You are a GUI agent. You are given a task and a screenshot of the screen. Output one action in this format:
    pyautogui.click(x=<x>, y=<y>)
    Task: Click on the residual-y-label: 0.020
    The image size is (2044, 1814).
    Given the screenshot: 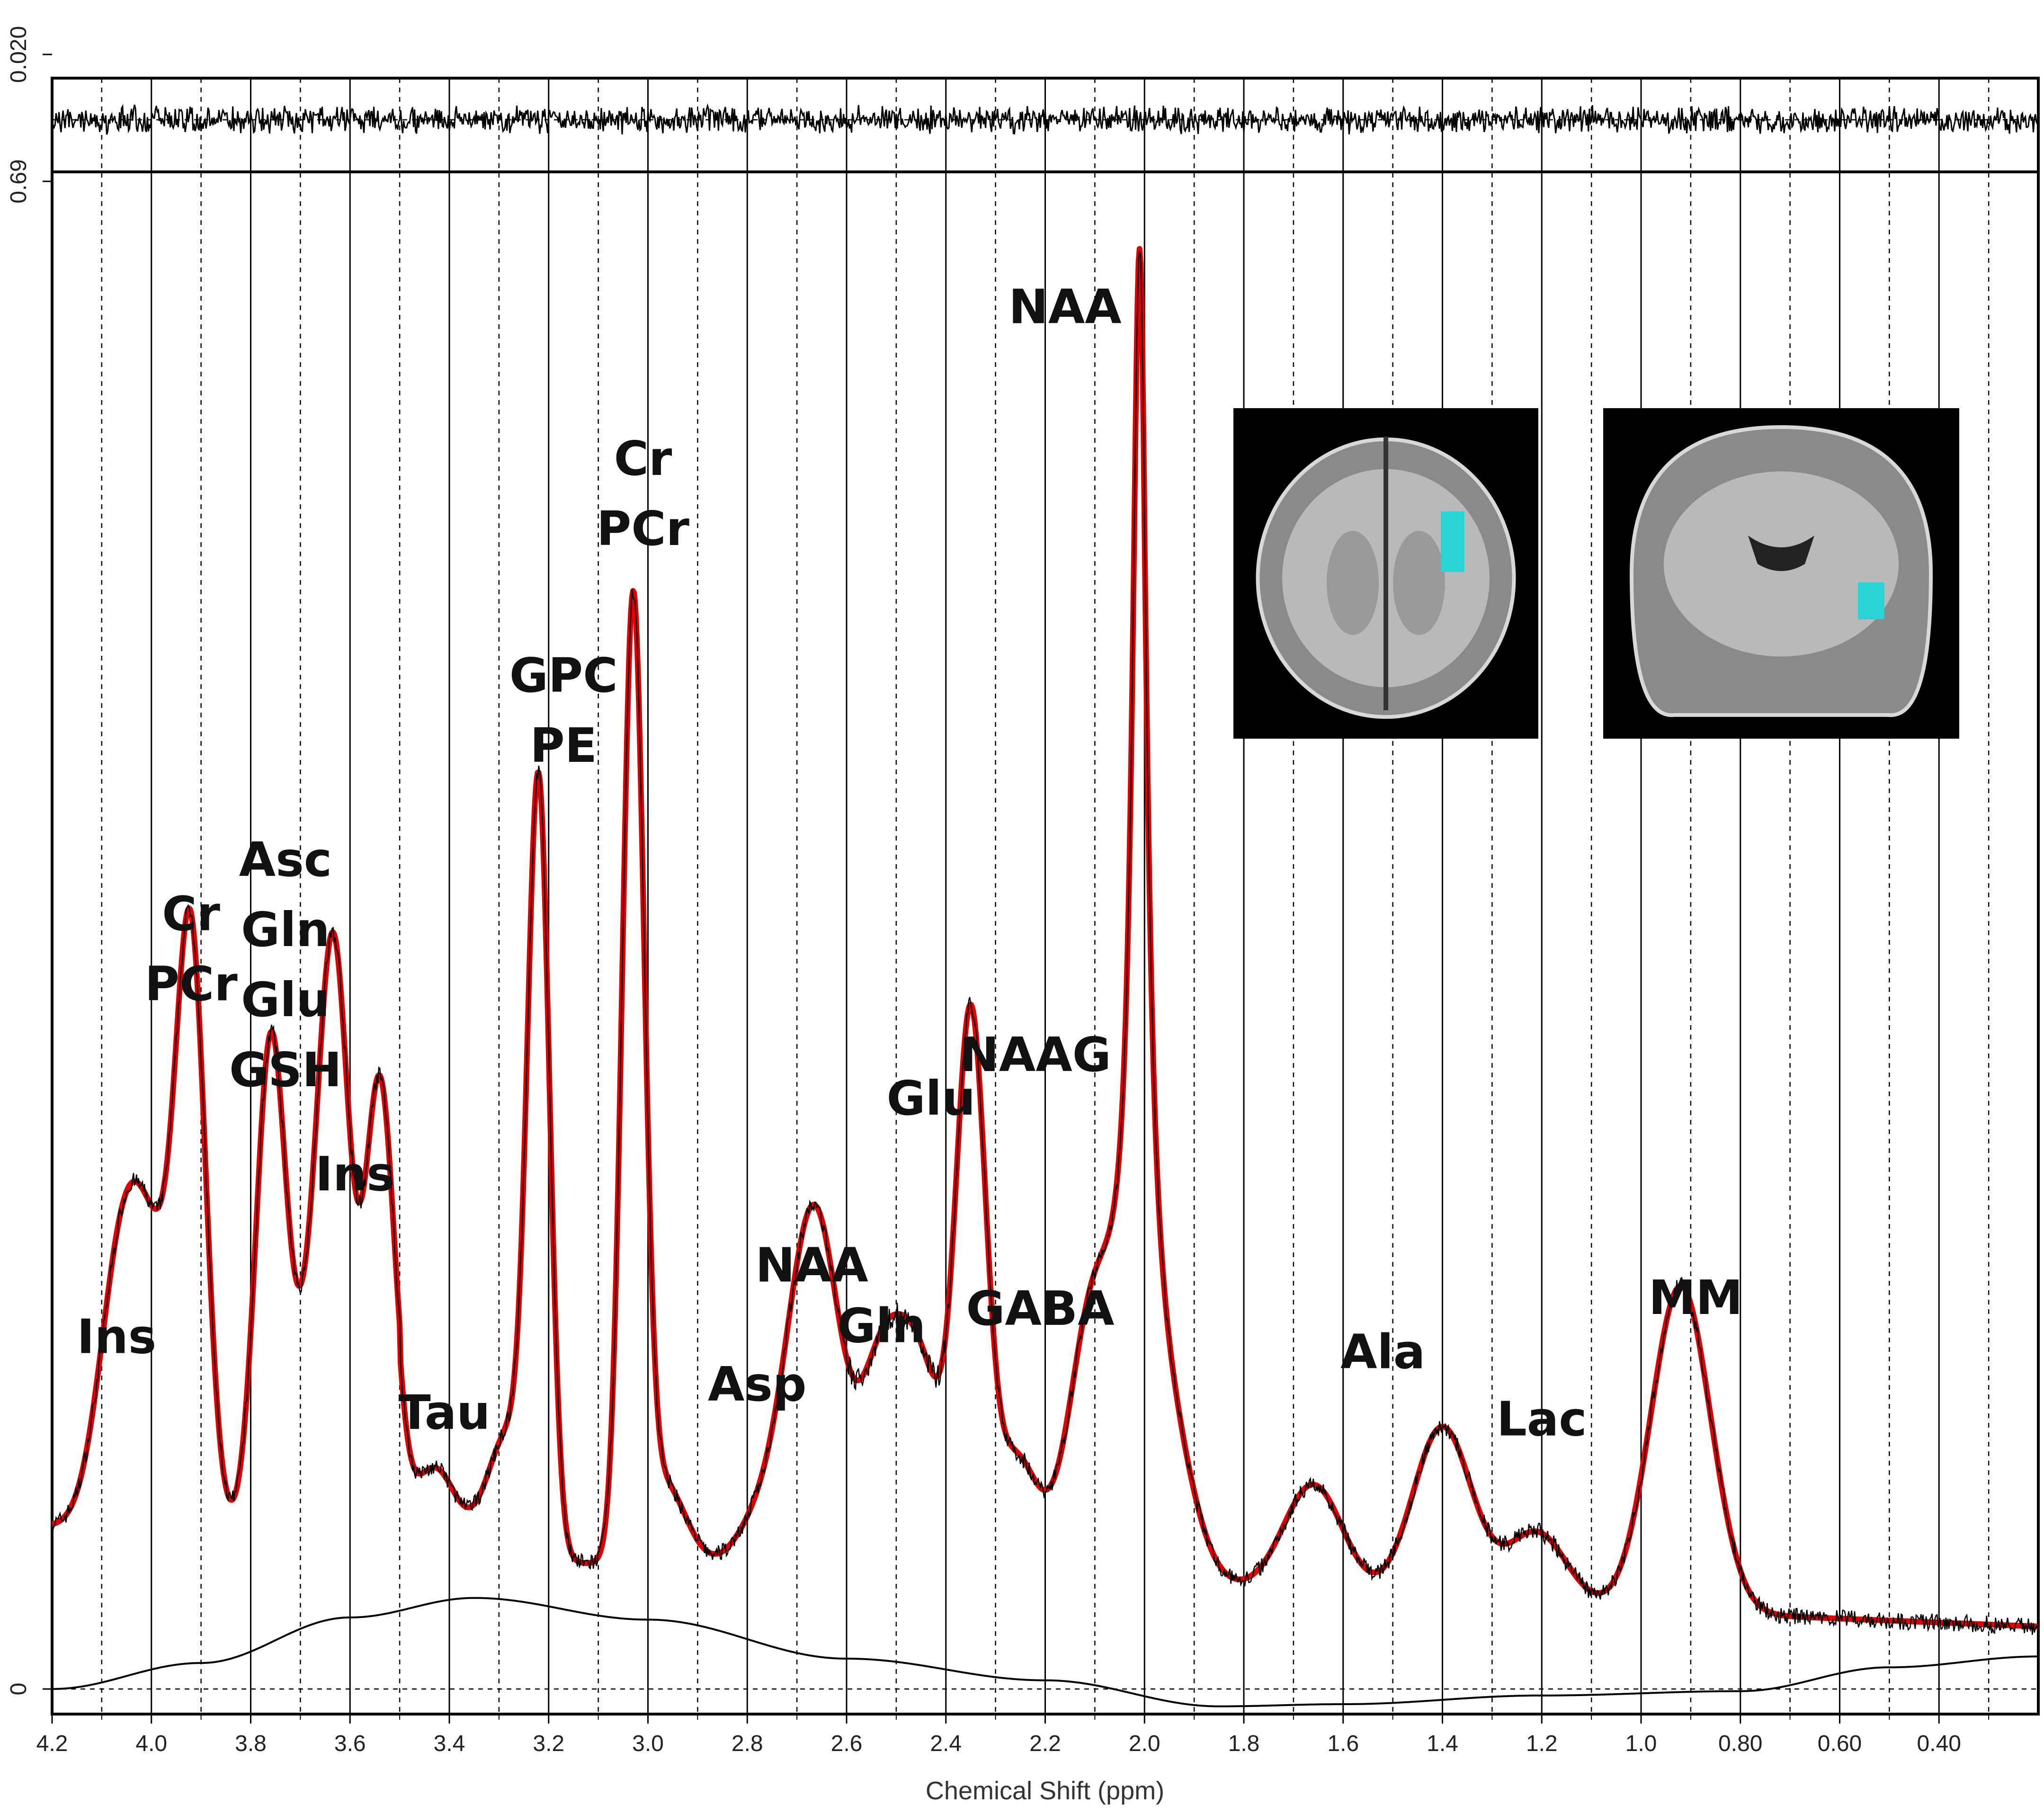 What is the action you would take?
    pyautogui.click(x=18, y=54)
    